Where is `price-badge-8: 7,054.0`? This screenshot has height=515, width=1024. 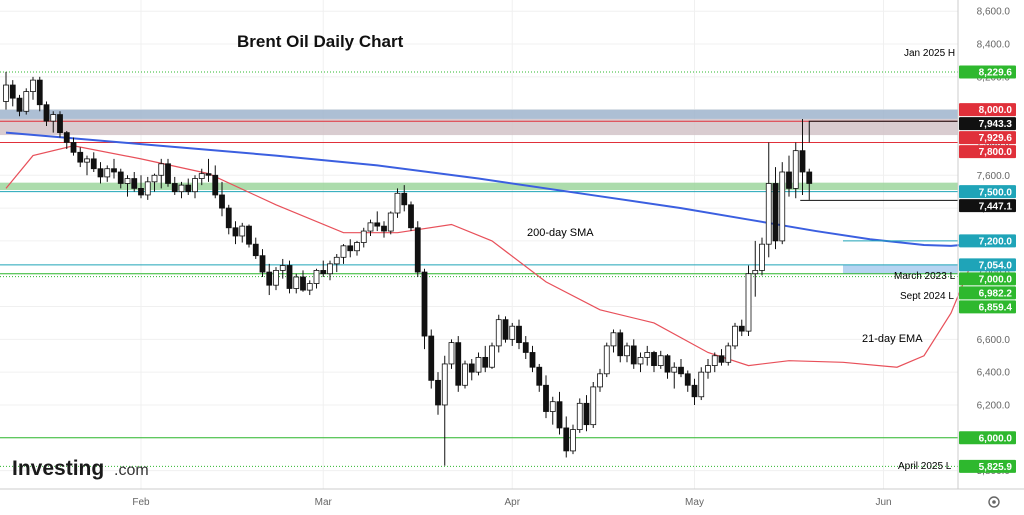
price-badge-8: 7,054.0 is located at coordinates (987, 264).